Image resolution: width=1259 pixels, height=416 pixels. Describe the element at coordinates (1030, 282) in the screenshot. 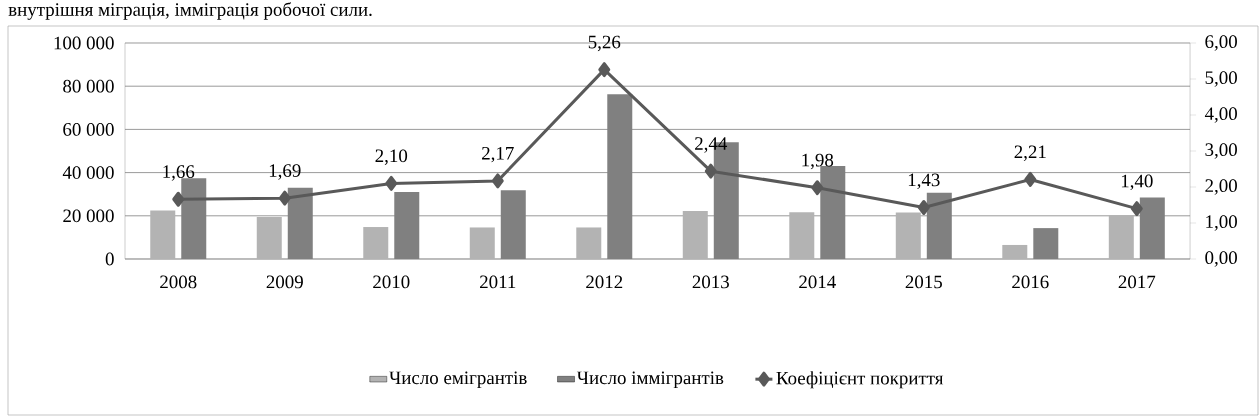

I see `x-tick-label: 2016` at that location.